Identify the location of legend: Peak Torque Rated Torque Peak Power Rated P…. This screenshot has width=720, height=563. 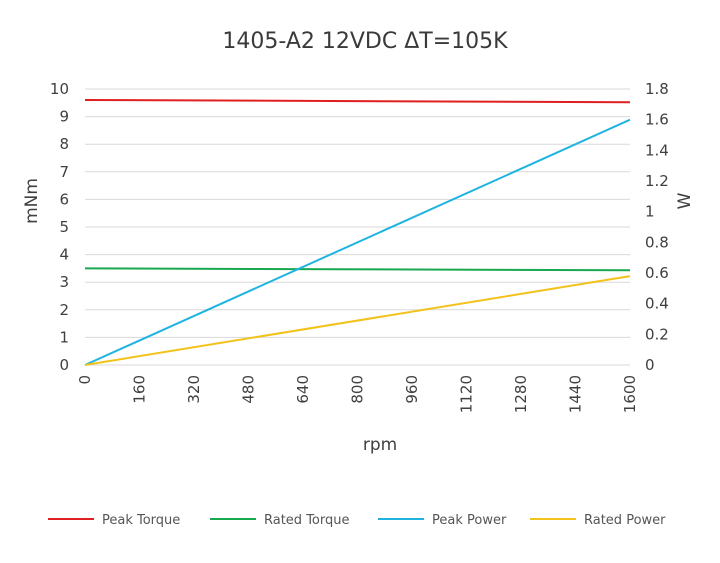
(357, 520).